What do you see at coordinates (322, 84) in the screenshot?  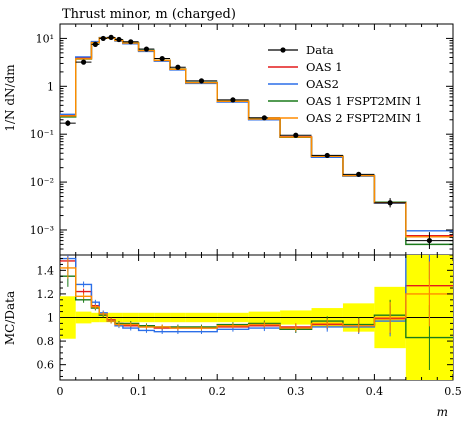 I see `legend-label-oas2: OAS2` at bounding box center [322, 84].